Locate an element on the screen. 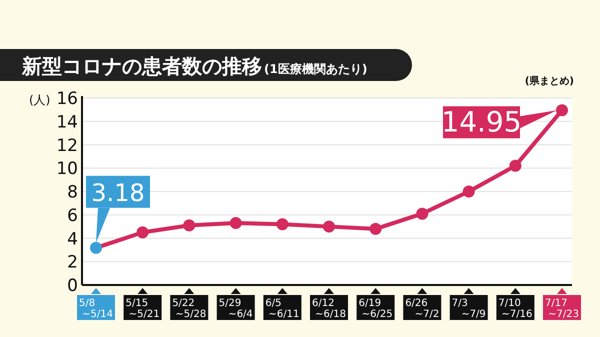  x-tick-label: 6/5 ~6/11 is located at coordinates (282, 309).